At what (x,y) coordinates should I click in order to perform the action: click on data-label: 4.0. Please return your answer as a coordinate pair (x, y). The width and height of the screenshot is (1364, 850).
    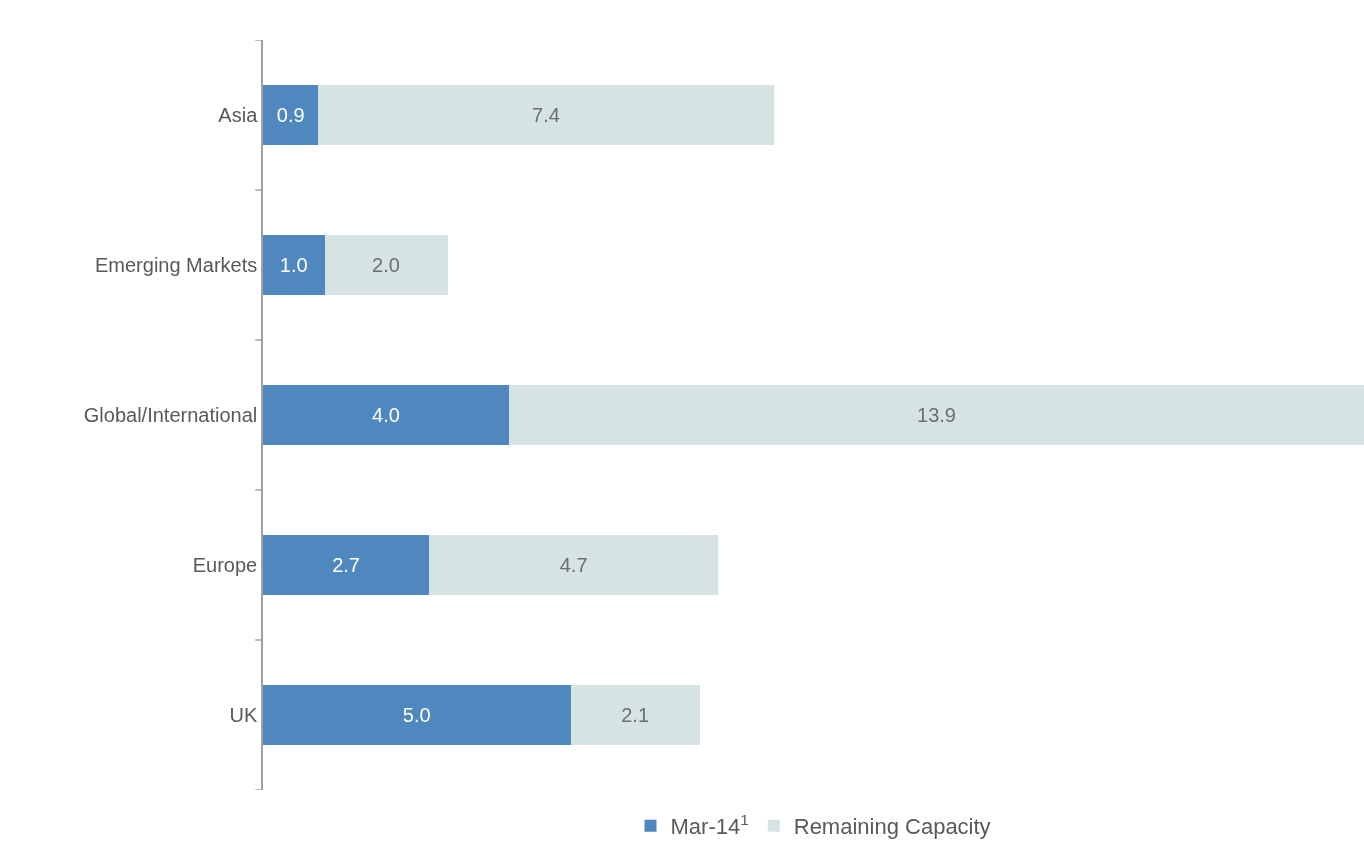
    Looking at the image, I should click on (386, 415).